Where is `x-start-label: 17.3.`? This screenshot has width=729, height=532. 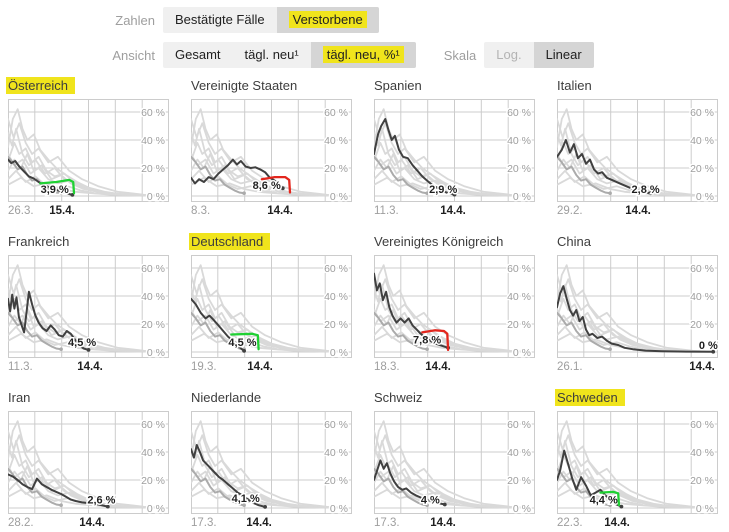
x-start-label: 17.3. is located at coordinates (204, 523).